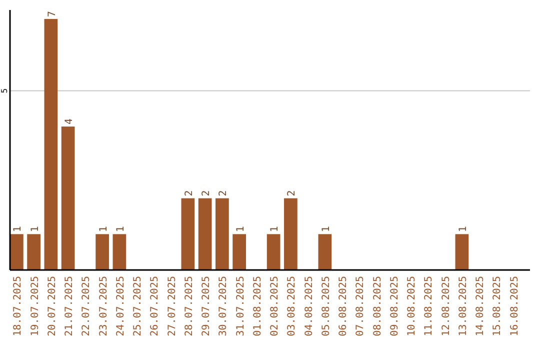 The image size is (540, 340). What do you see at coordinates (463, 306) in the screenshot?
I see `x-tick-label: 13.08.2025` at bounding box center [463, 306].